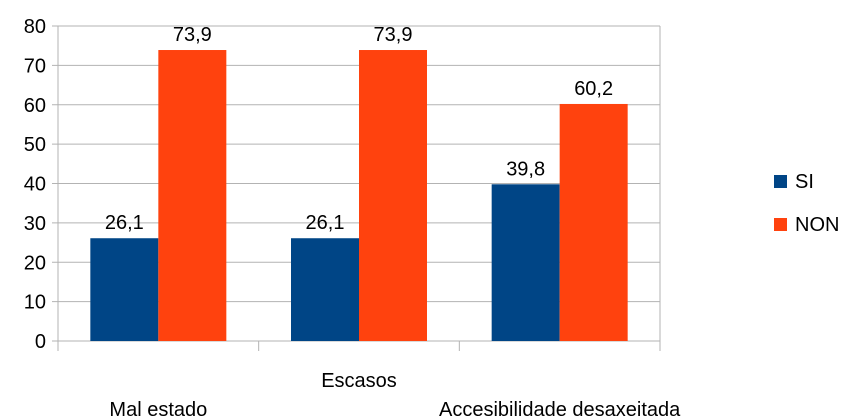 The height and width of the screenshot is (419, 855). I want to click on legend-label-si: SI, so click(804, 182).